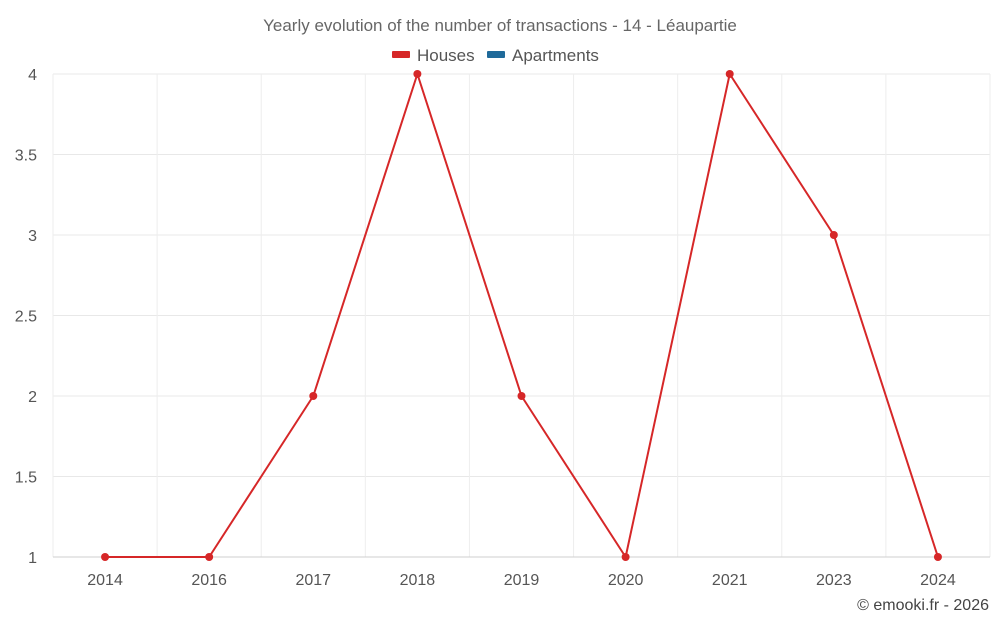  I want to click on y-tick-label: 4, so click(32, 75).